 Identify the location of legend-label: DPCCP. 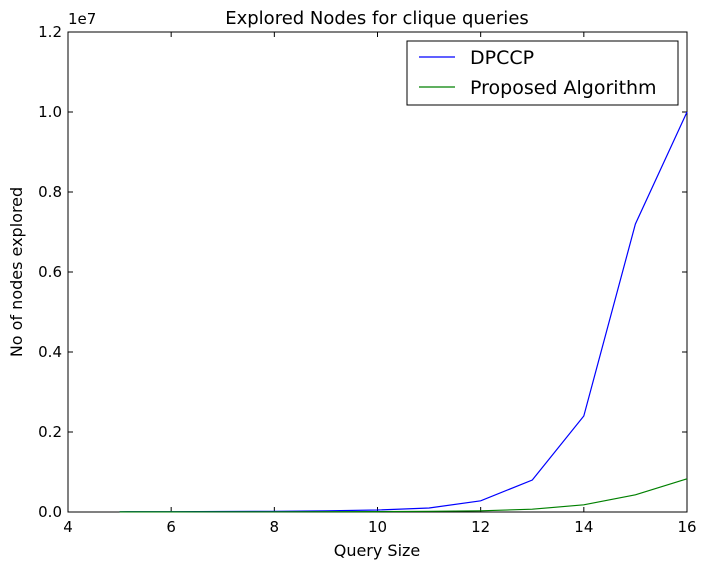
(502, 58).